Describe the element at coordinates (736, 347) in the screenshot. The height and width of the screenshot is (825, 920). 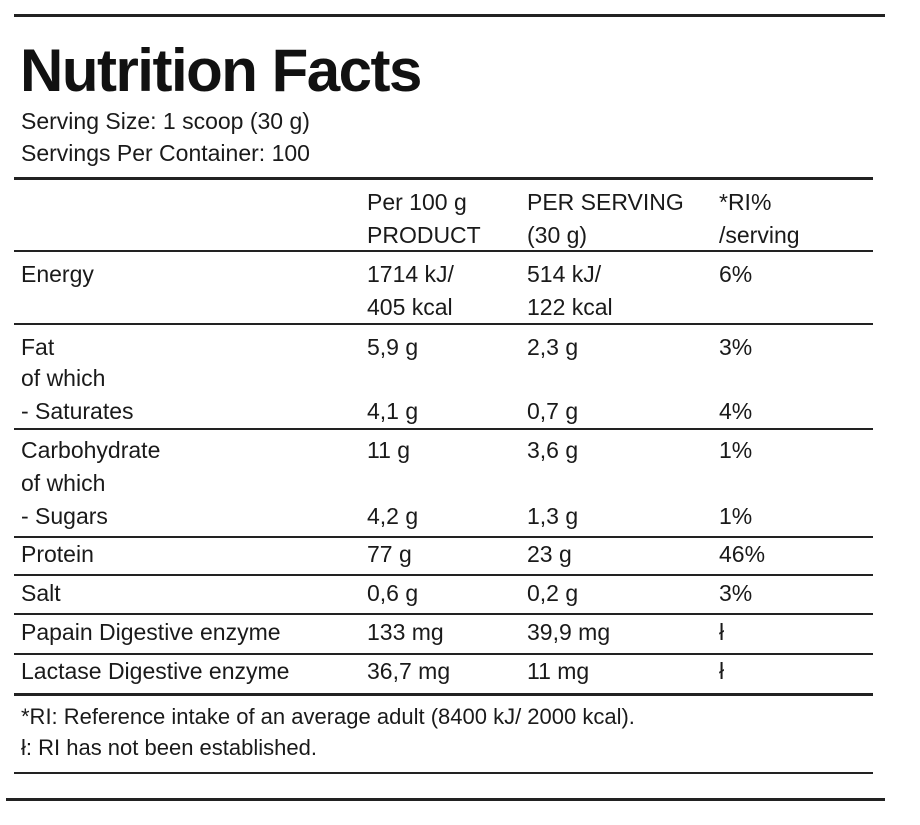
I see `row-fat-ri: 3%` at that location.